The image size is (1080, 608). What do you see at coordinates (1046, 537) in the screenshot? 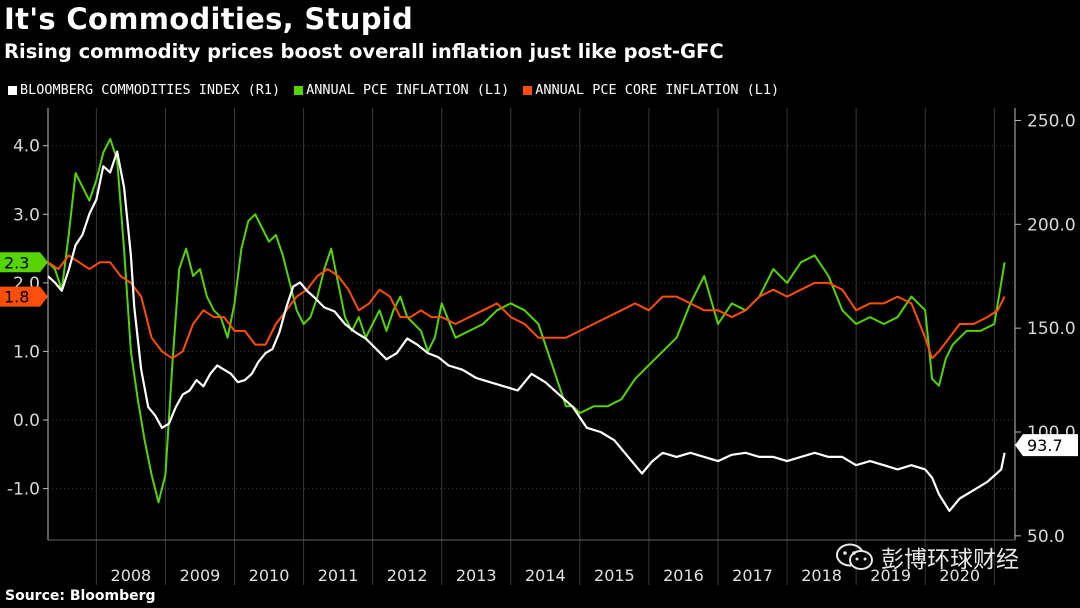
I see `right-tick-label: 50.0` at bounding box center [1046, 537].